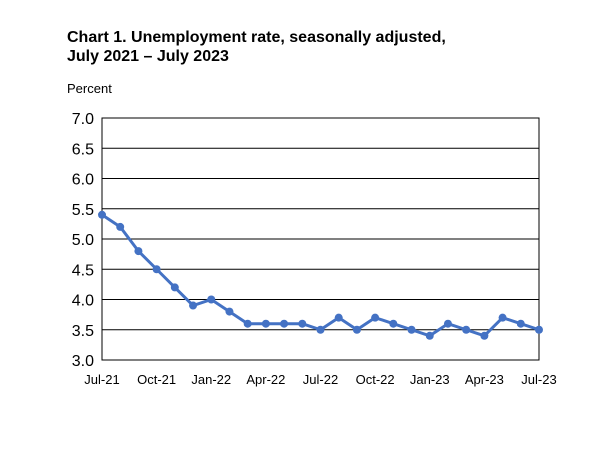  Describe the element at coordinates (83, 180) in the screenshot. I see `y-tick-label: 6.0` at that location.